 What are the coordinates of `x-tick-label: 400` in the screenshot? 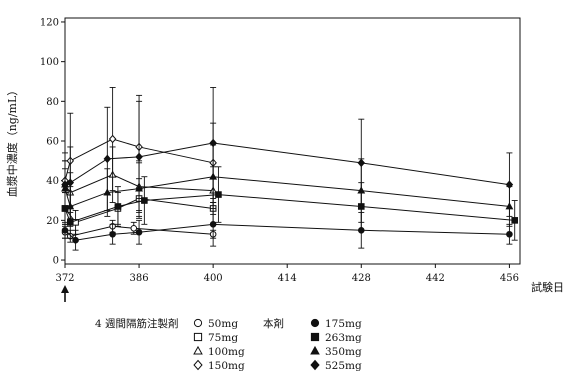 It's located at (213, 278).